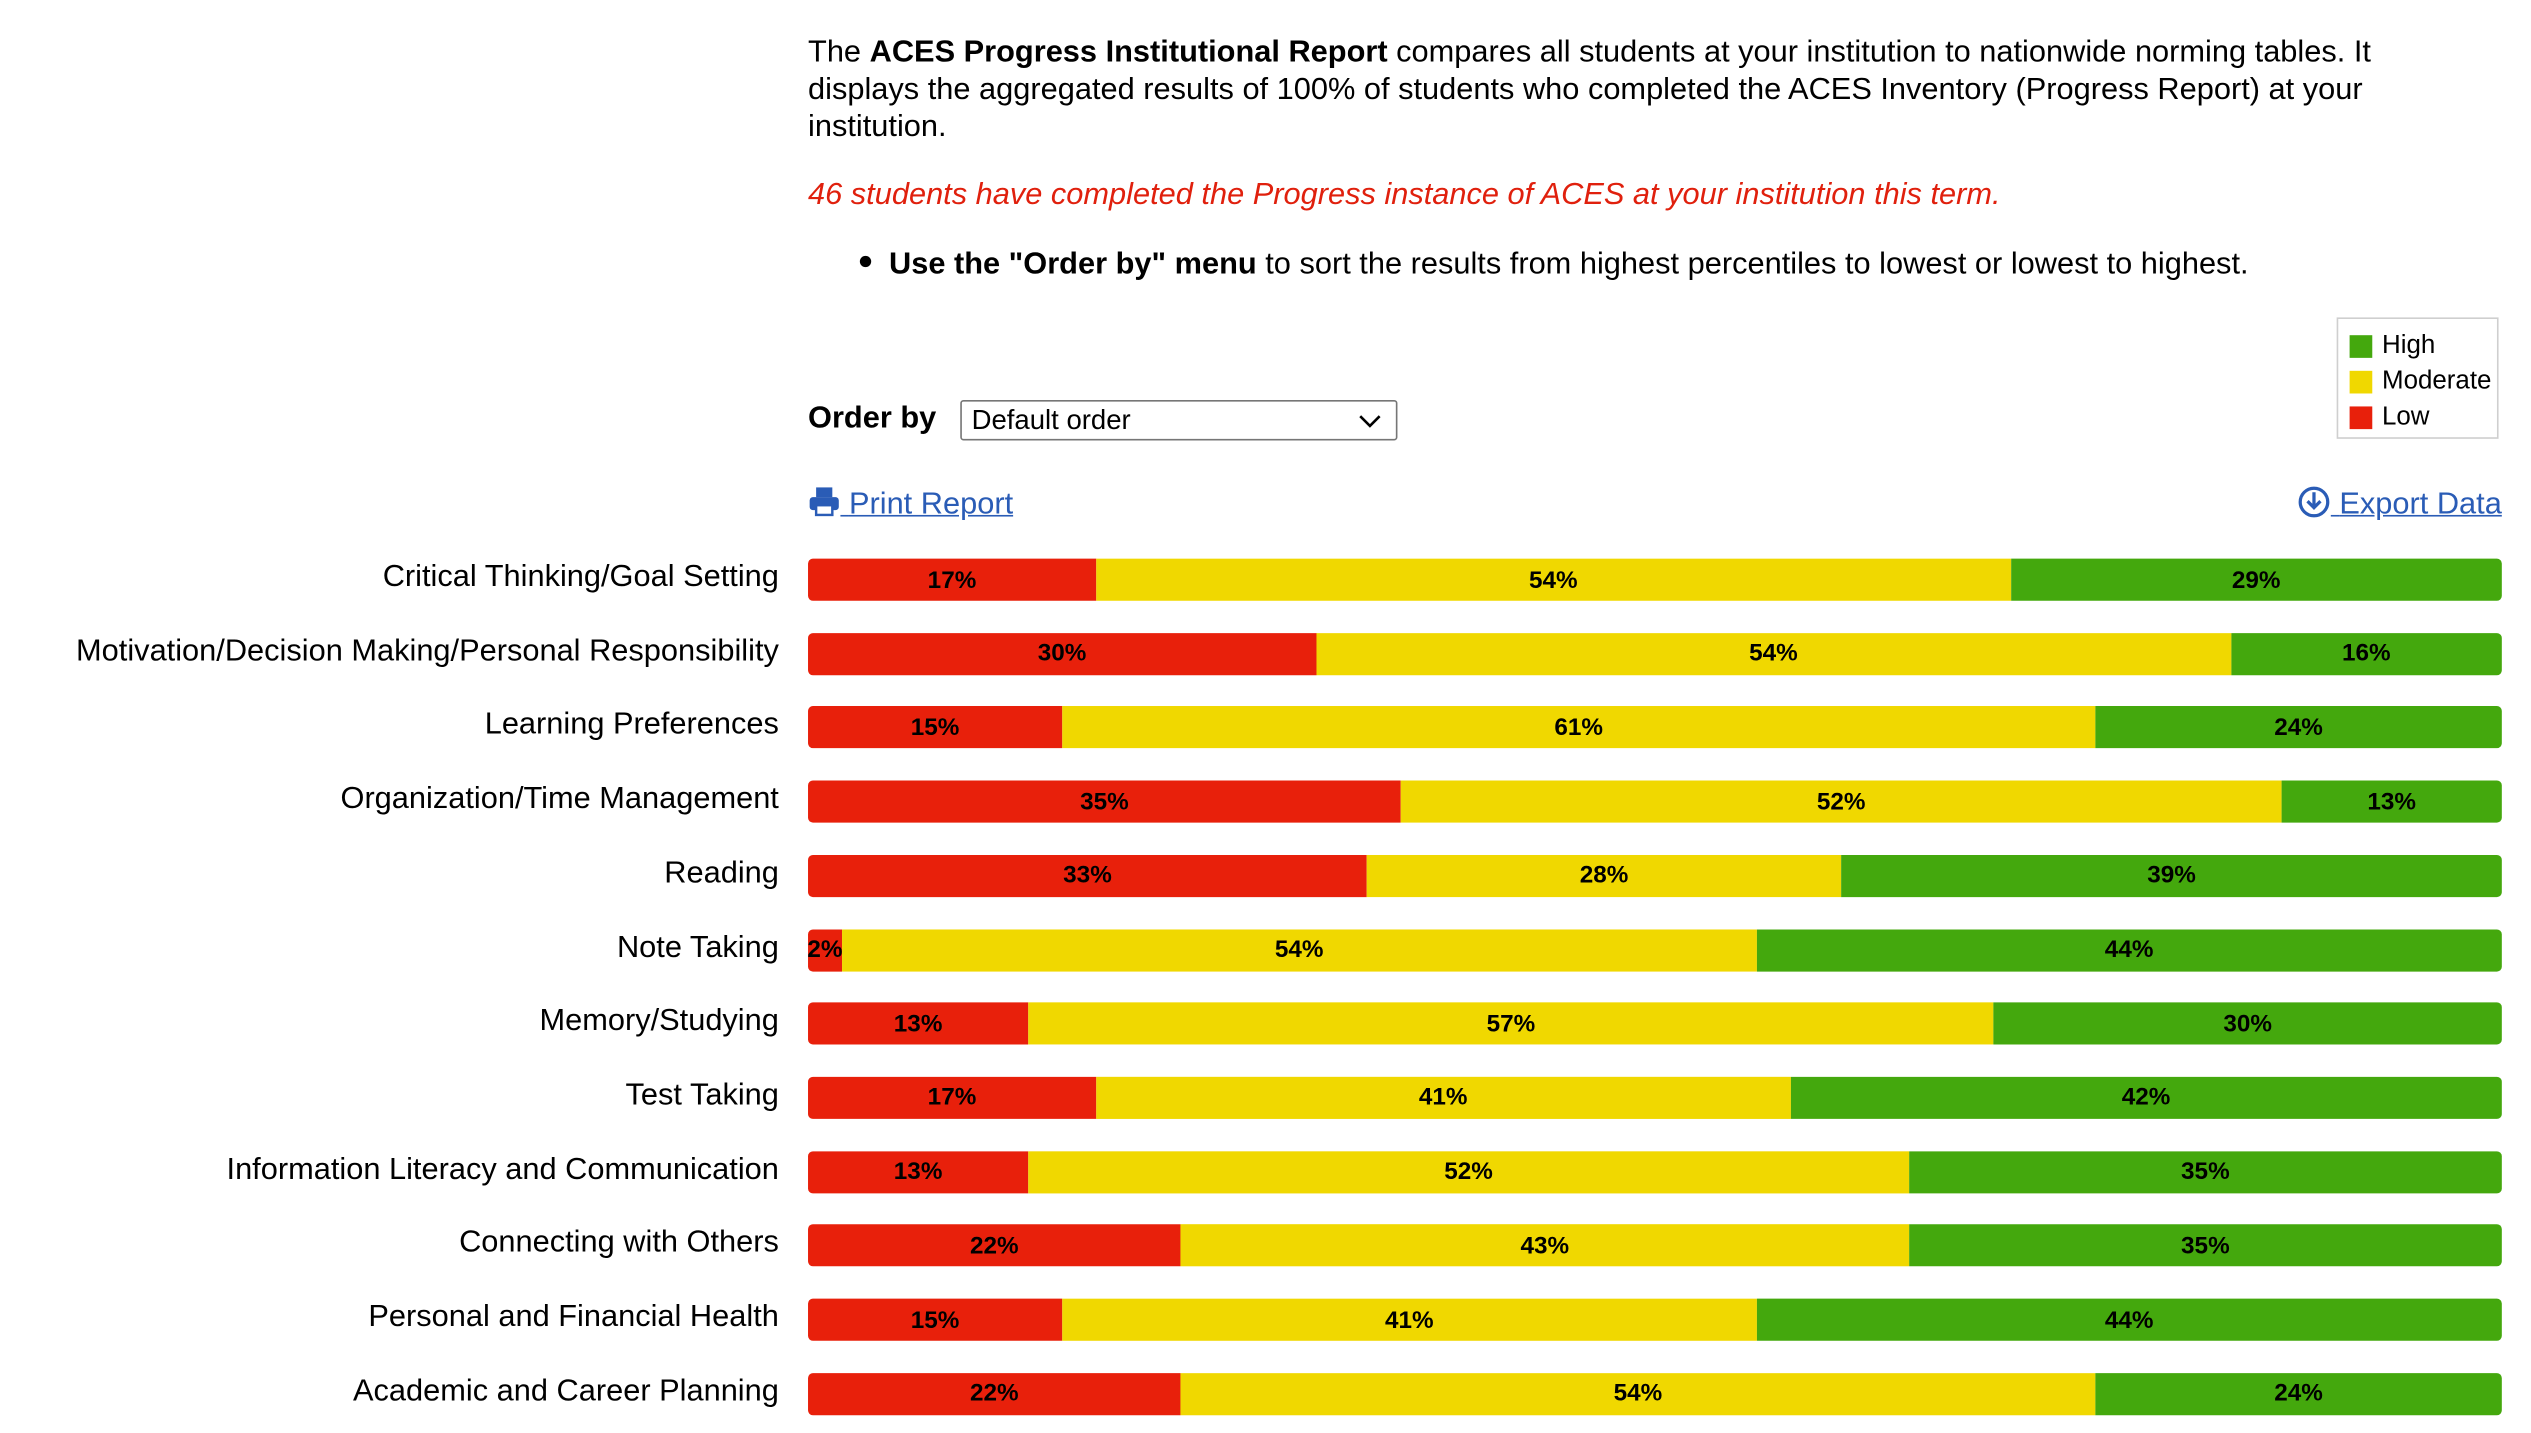  I want to click on print-report-label: Print Report, so click(931, 504).